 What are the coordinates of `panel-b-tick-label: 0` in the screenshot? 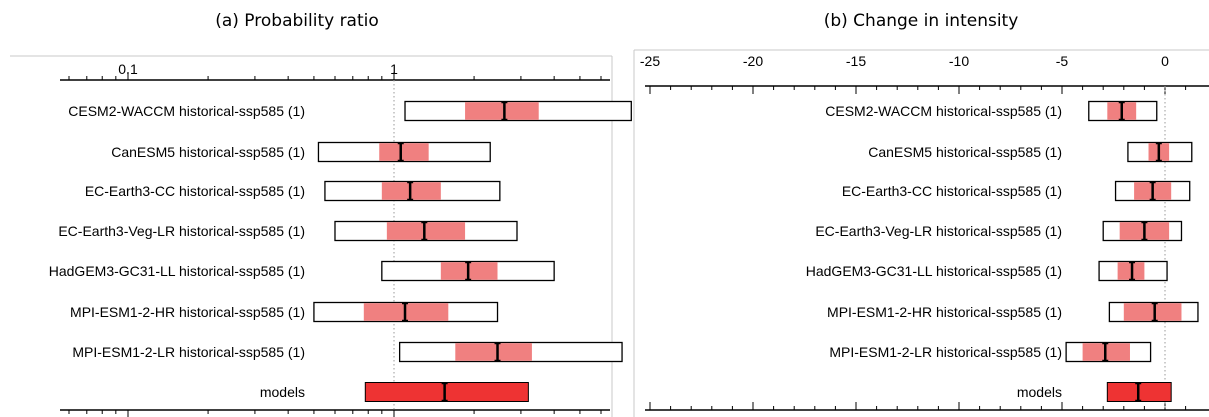 It's located at (1165, 61).